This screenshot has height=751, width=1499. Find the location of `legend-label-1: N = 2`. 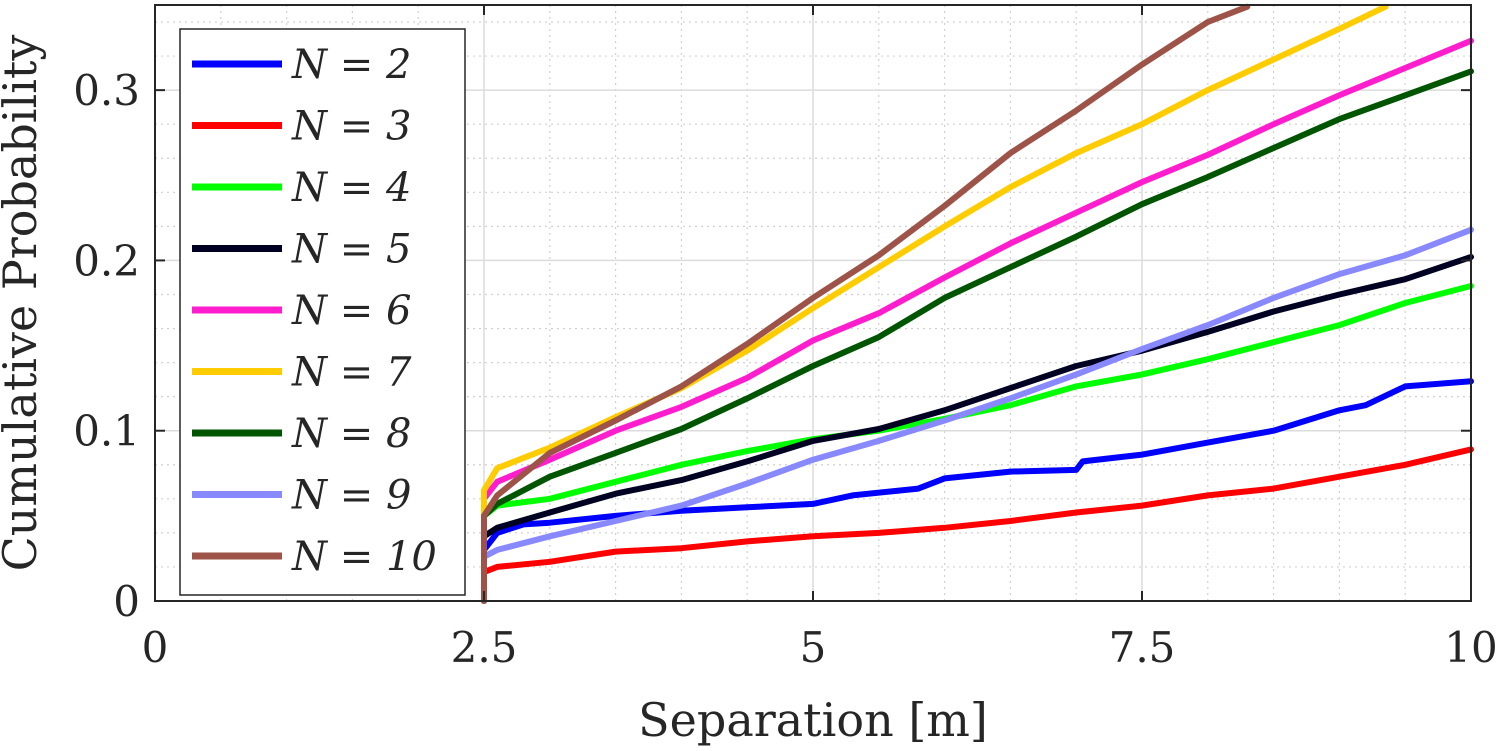

legend-label-1: N = 2 is located at coordinates (351, 65).